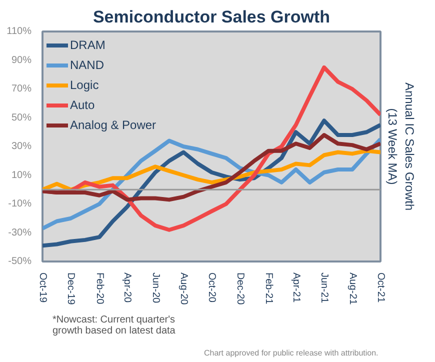 This screenshot has height=362, width=435. Describe the element at coordinates (212, 287) in the screenshot. I see `x-tick-label: Oct-20` at that location.